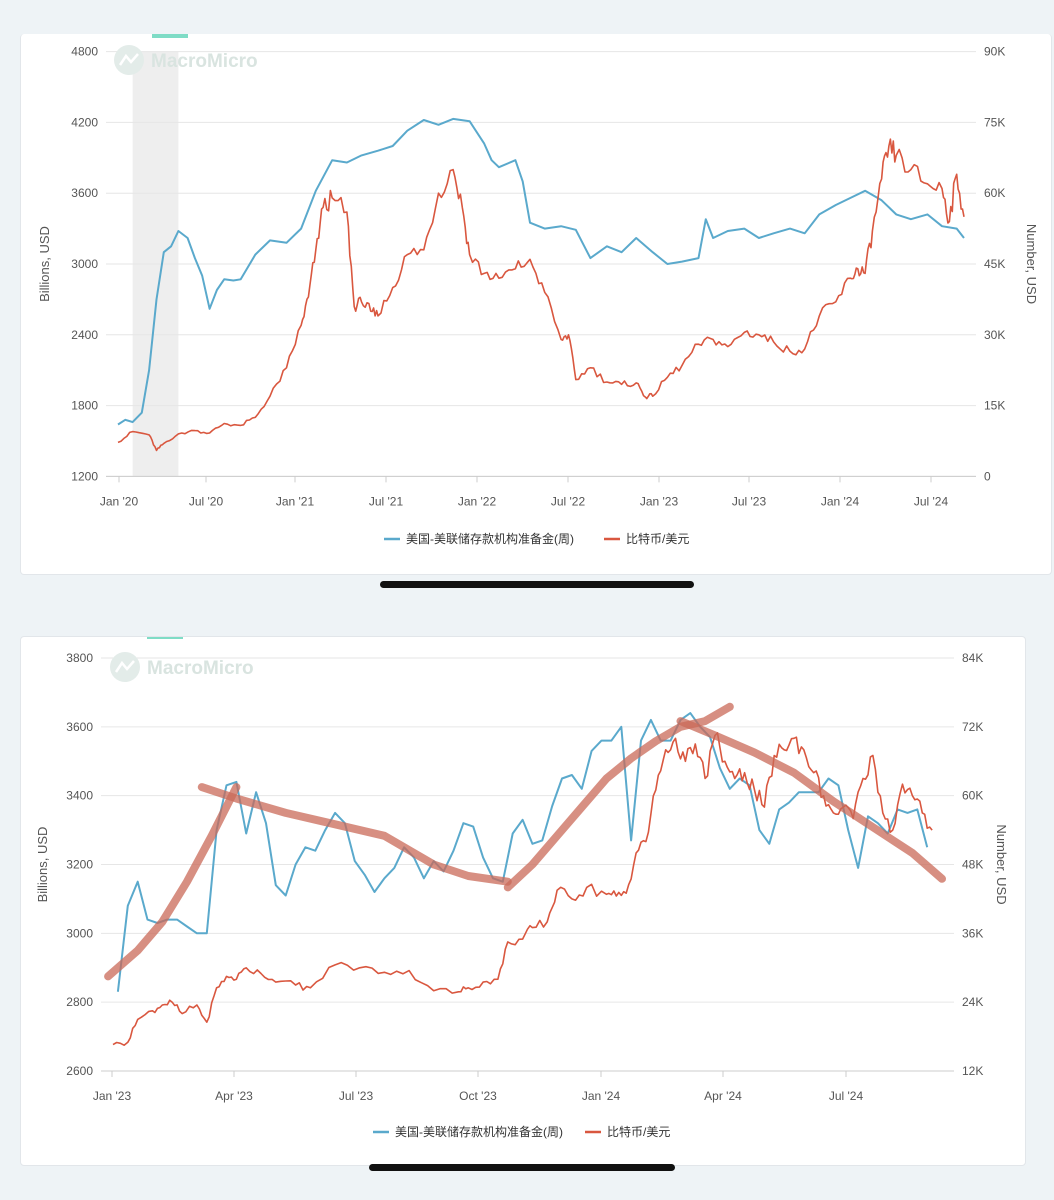 The image size is (1054, 1200). What do you see at coordinates (994, 335) in the screenshot?
I see `y-tick-right: 30K` at bounding box center [994, 335].